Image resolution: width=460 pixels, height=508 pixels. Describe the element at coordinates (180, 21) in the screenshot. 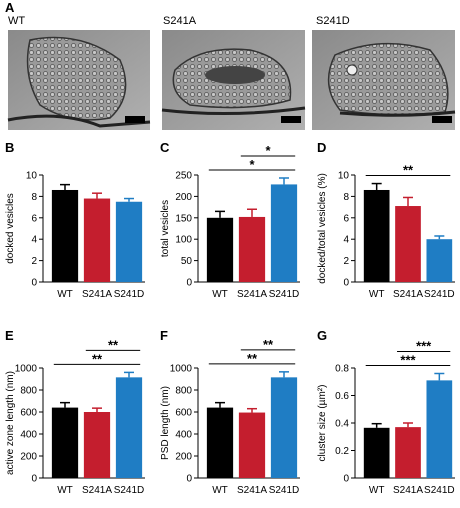

I see `image-label: S241A` at that location.